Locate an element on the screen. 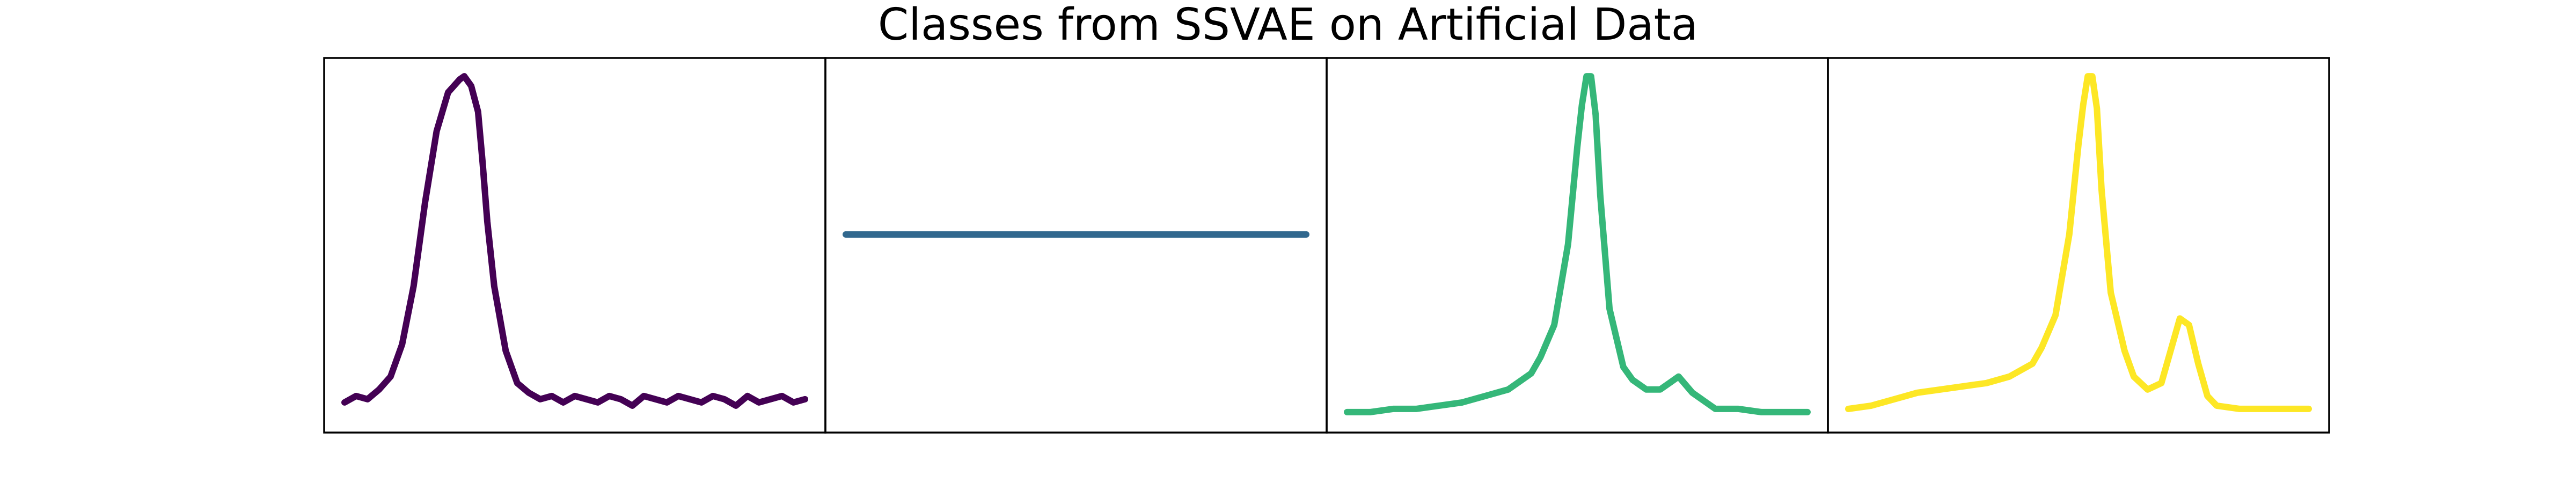 This screenshot has height=483, width=2576. chart-title: Classes from SSVAE on Artificial Data is located at coordinates (1288, 25).